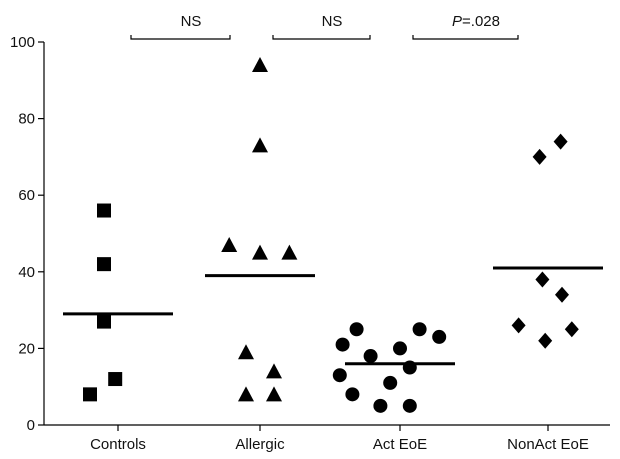  I want to click on y-tick-label: 40, so click(26, 272).